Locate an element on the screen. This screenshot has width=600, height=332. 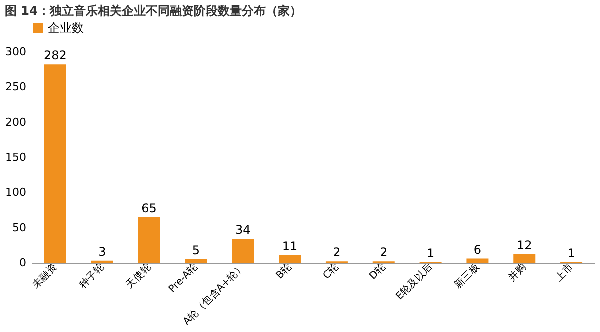
chart-title: 图 14：独立音乐相关企业不同融资阶段数量分布（家） is located at coordinates (153, 11).